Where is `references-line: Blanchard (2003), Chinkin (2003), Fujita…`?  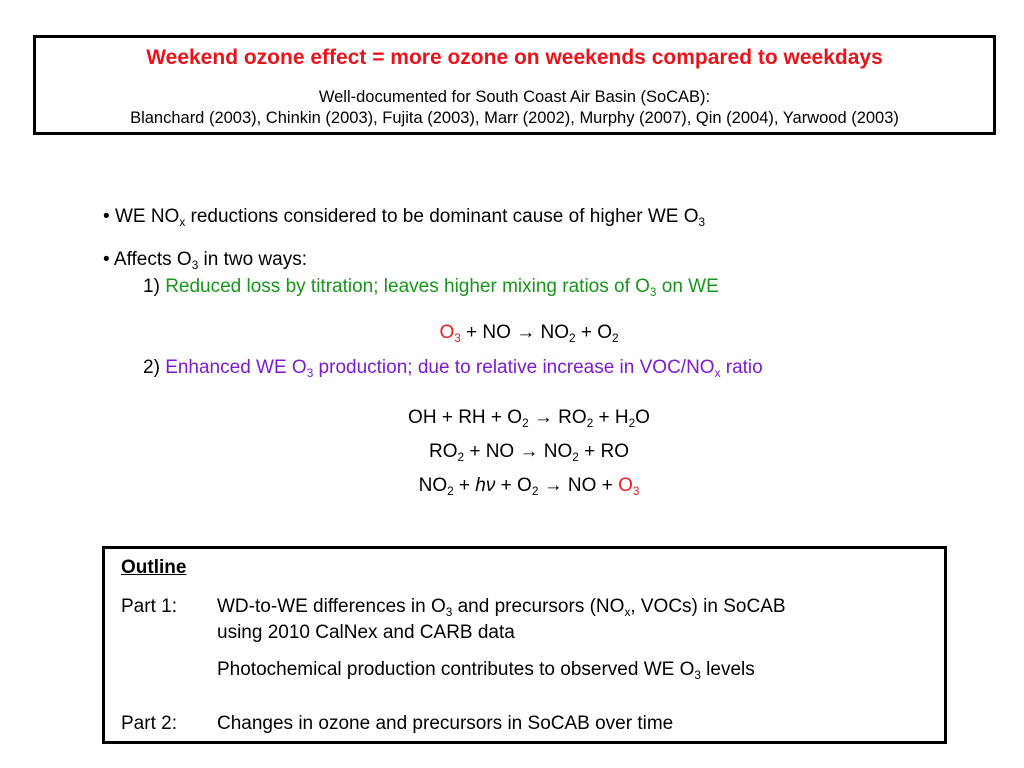
references-line: Blanchard (2003), Chinkin (2003), Fujita… is located at coordinates (514, 118).